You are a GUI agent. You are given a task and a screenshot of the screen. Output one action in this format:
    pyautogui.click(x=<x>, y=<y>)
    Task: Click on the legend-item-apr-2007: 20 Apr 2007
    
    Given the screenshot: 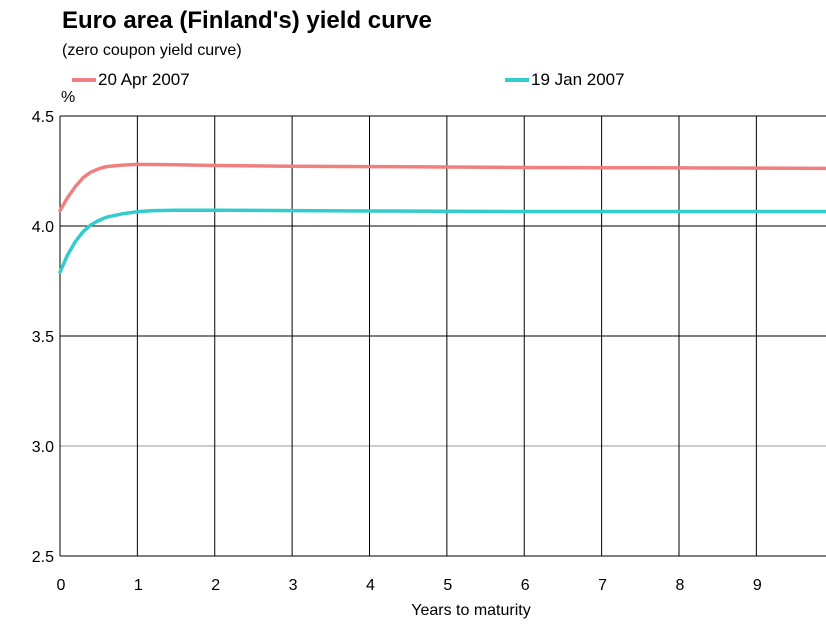 What is the action you would take?
    pyautogui.click(x=131, y=80)
    